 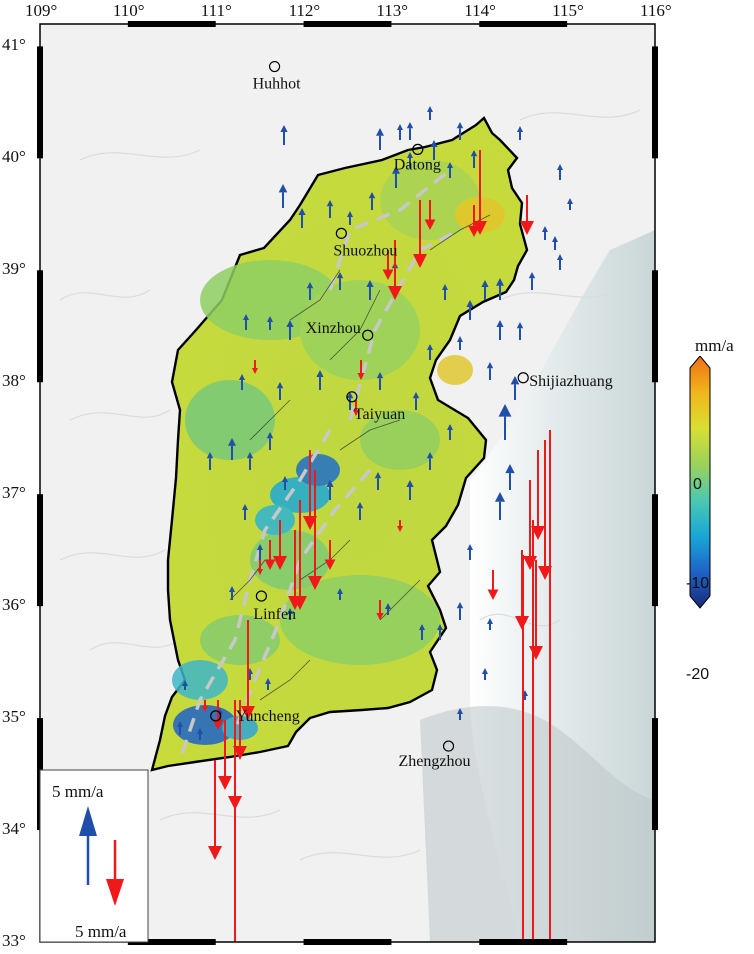 I want to click on colorbar-tick-label: -10, so click(x=698, y=583).